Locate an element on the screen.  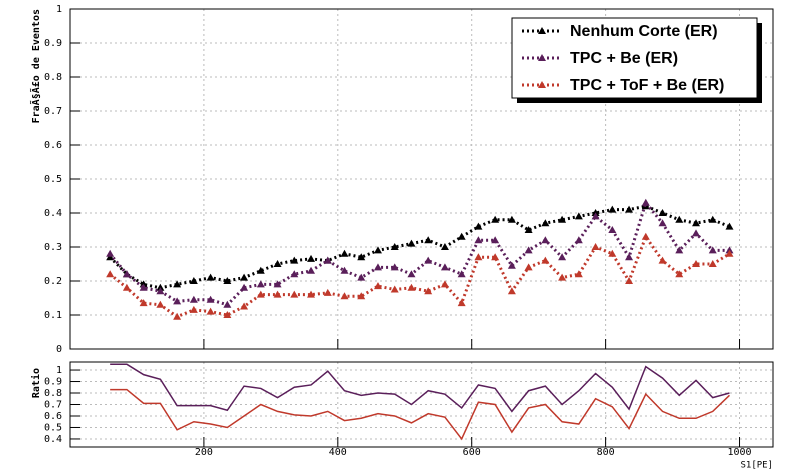
y-tick-label: 0.1 is located at coordinates (53, 315).